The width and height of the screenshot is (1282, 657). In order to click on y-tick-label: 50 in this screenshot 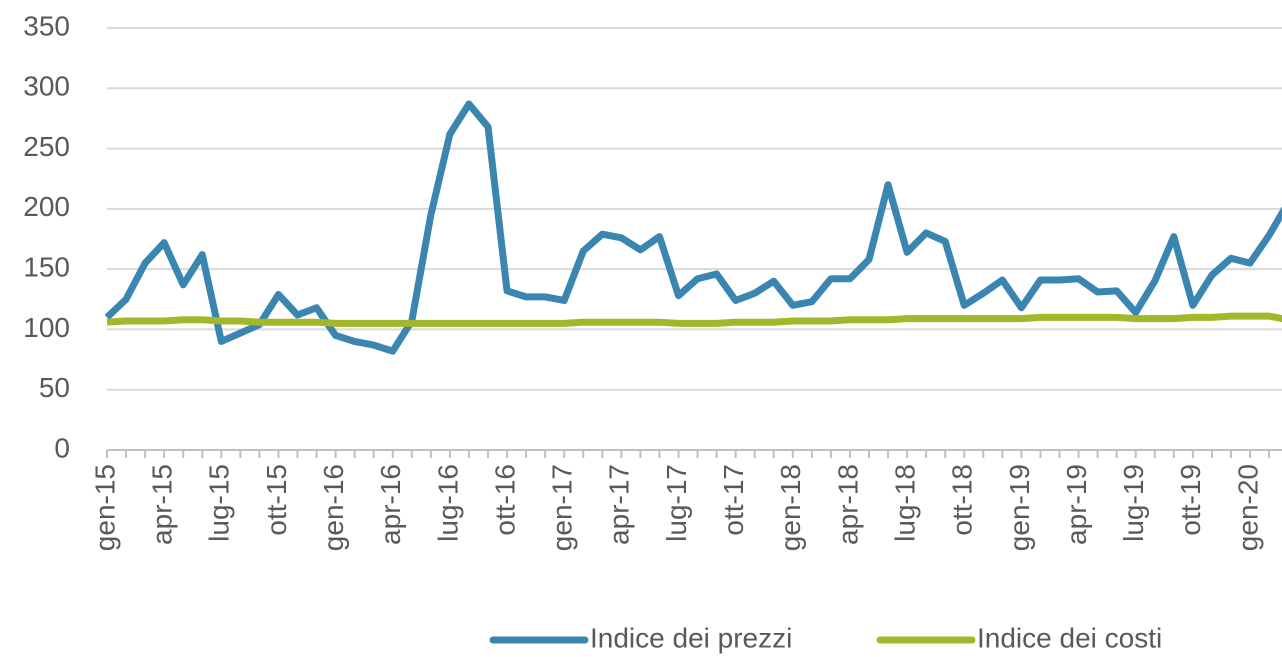, I will do `click(54, 387)`.